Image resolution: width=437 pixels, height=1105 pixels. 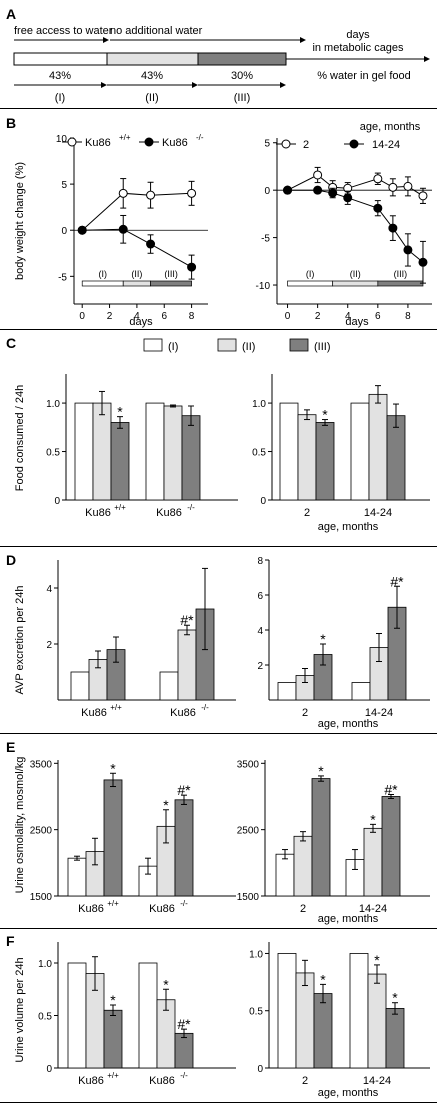 What do you see at coordinates (355, 274) in the screenshot?
I see `phase-bar-label: (II)` at bounding box center [355, 274].